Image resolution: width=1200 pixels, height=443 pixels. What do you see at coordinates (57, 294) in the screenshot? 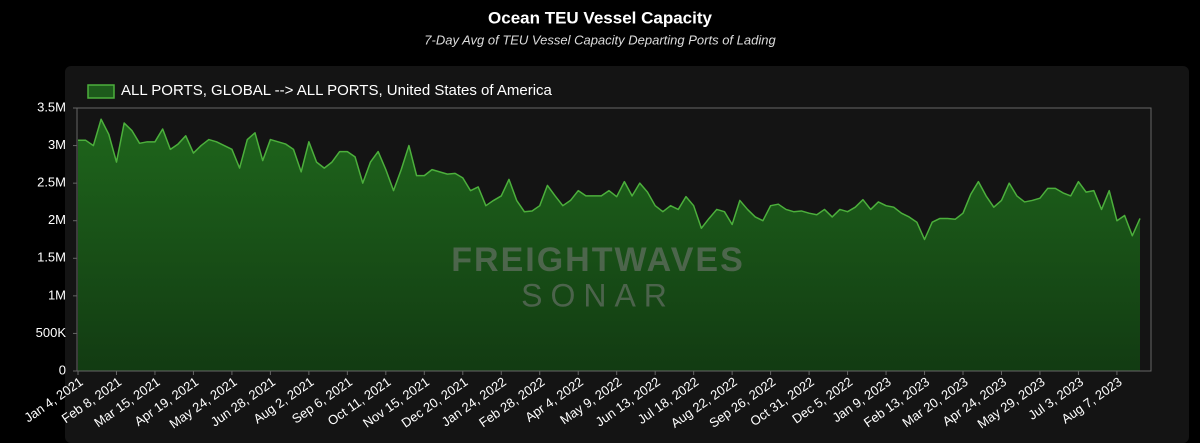
I see `y-tick-label: 1M` at bounding box center [57, 294].